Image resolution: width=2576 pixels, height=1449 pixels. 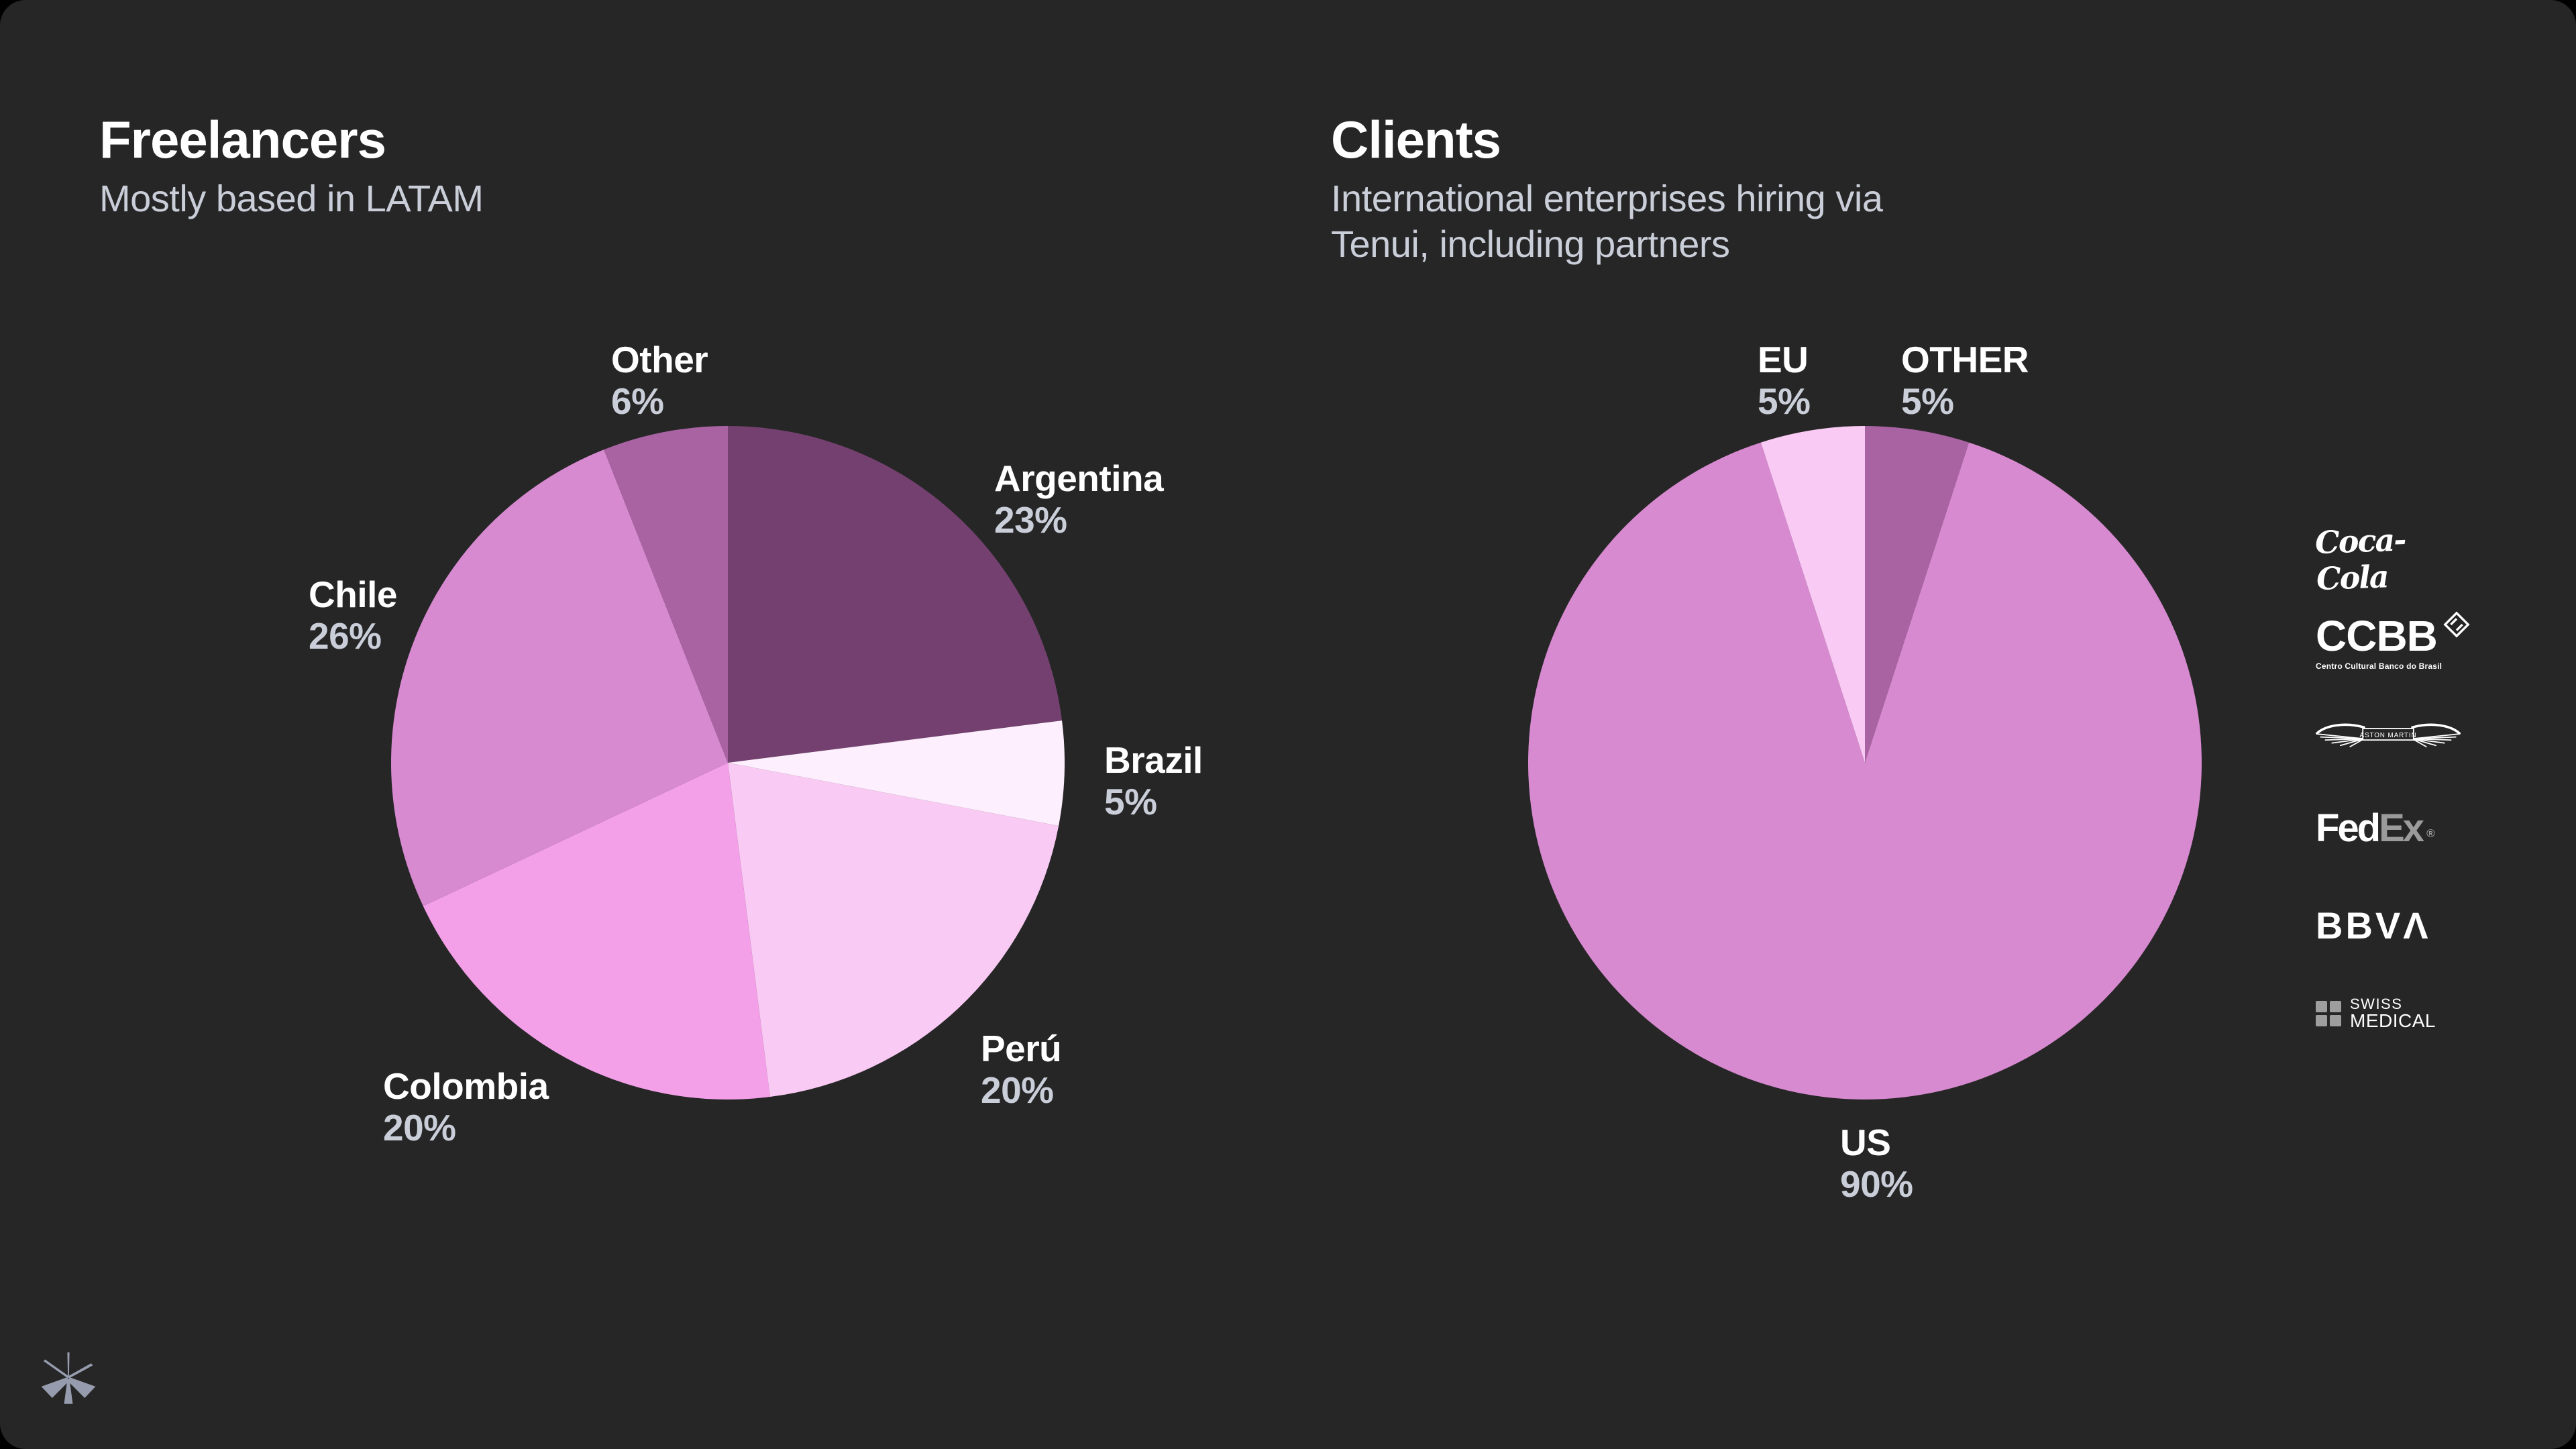 I want to click on pie-label-other-latam: Other 6%, so click(x=659, y=380).